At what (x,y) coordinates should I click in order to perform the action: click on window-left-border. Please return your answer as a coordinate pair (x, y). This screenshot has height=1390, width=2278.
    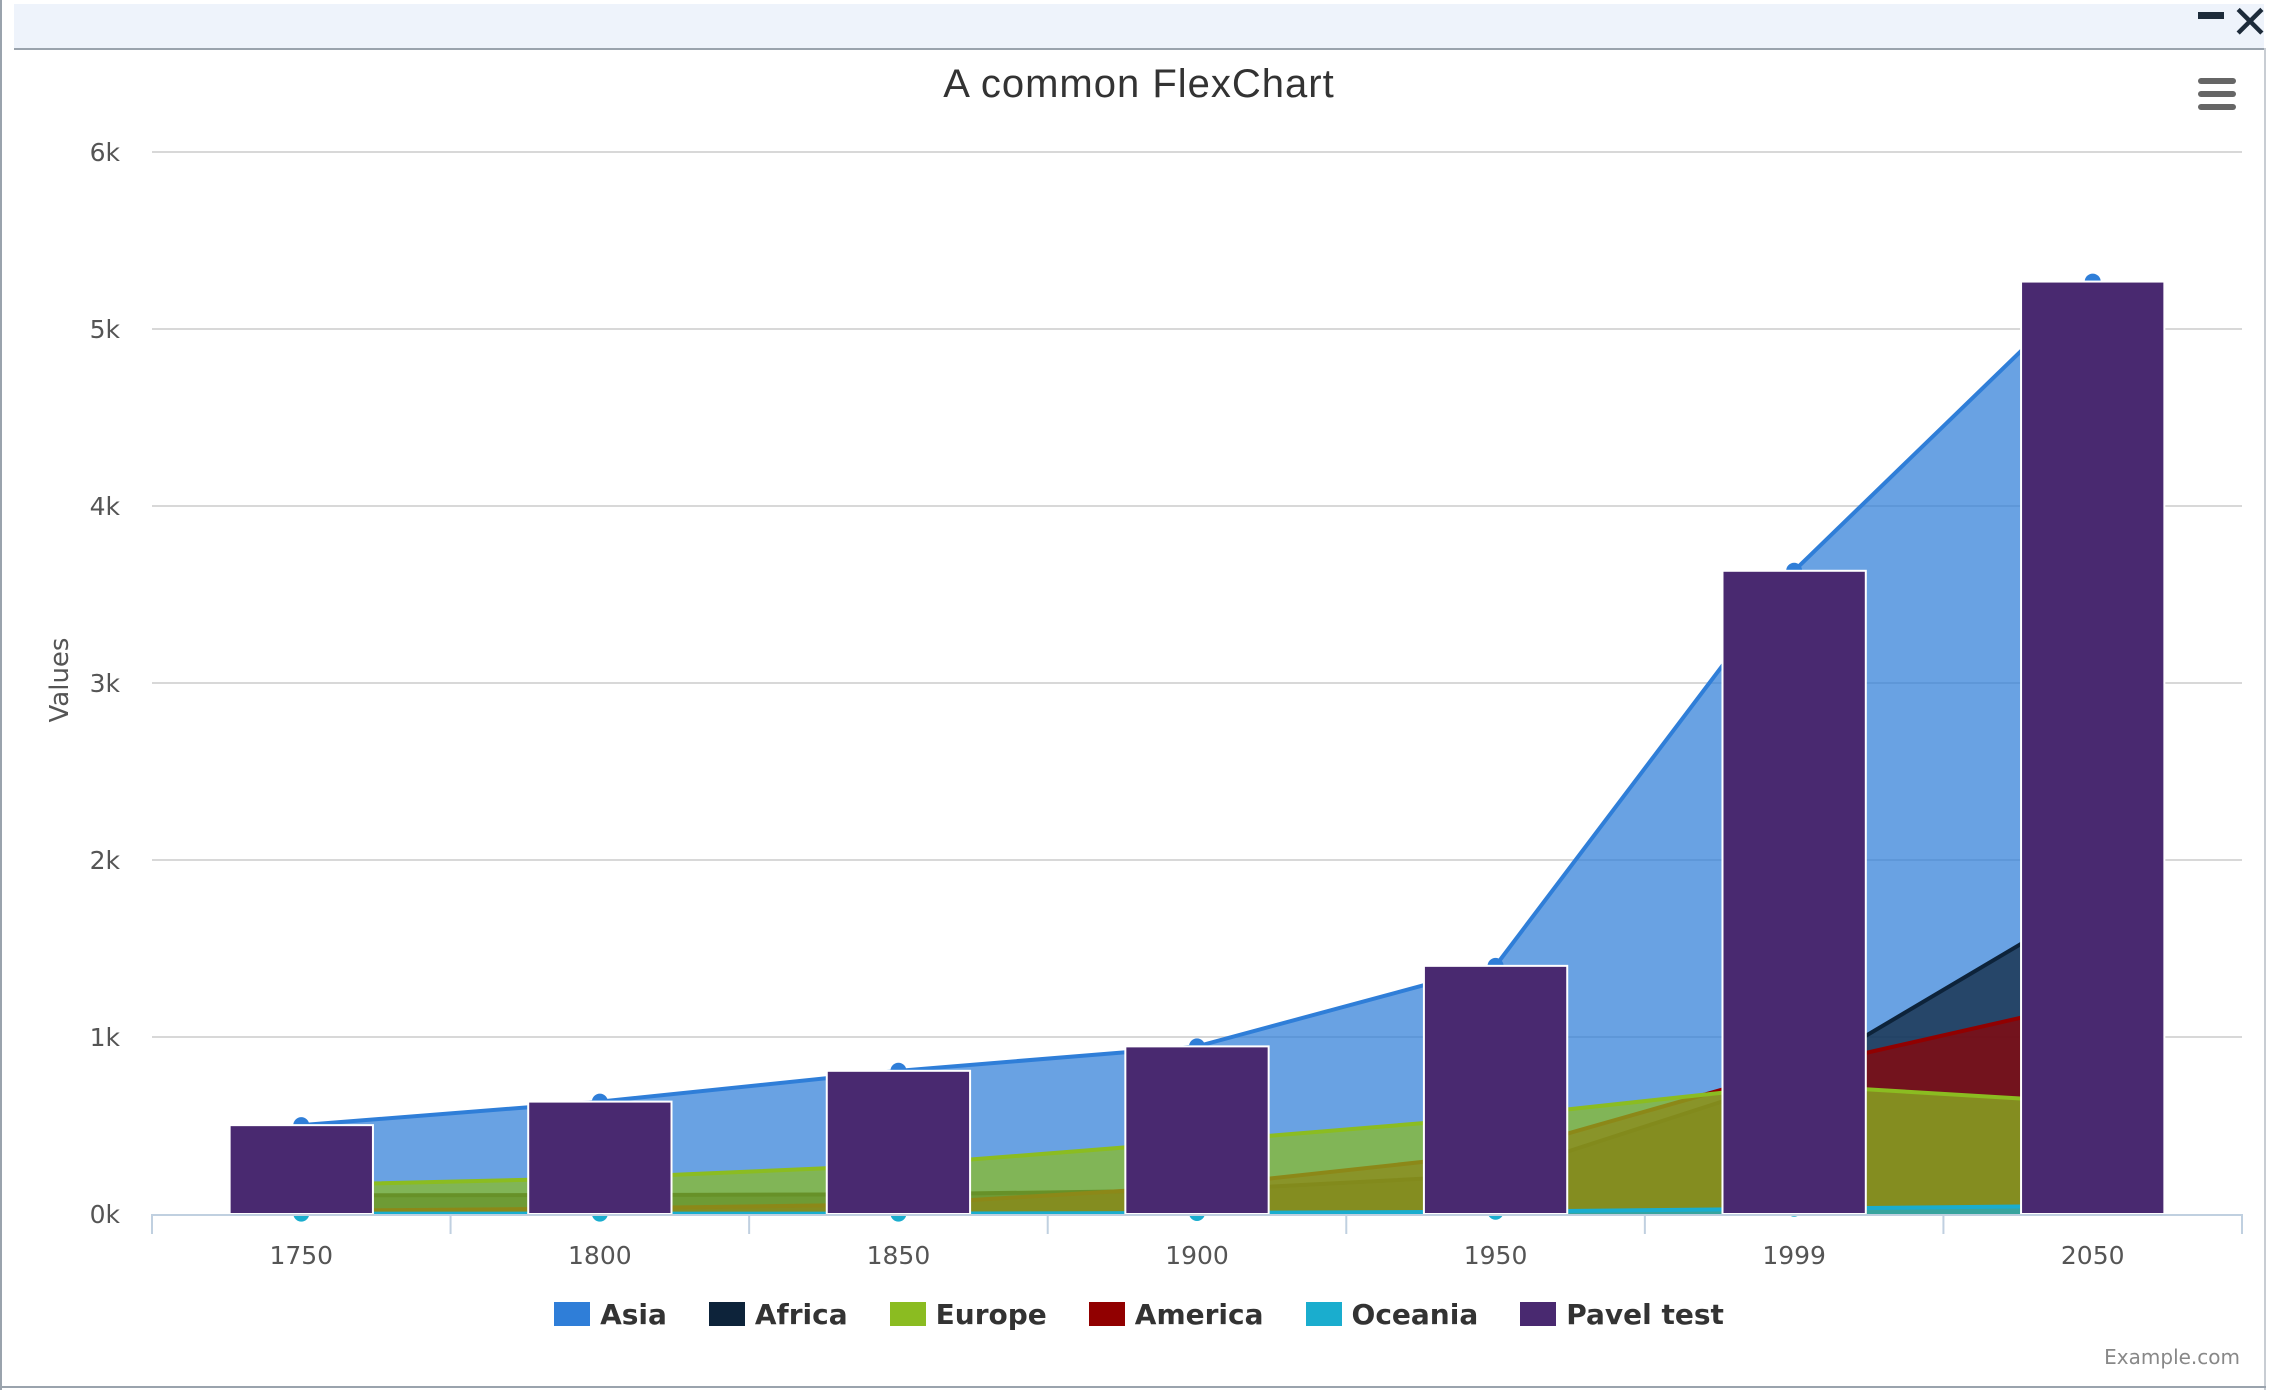
    Looking at the image, I should click on (1, 695).